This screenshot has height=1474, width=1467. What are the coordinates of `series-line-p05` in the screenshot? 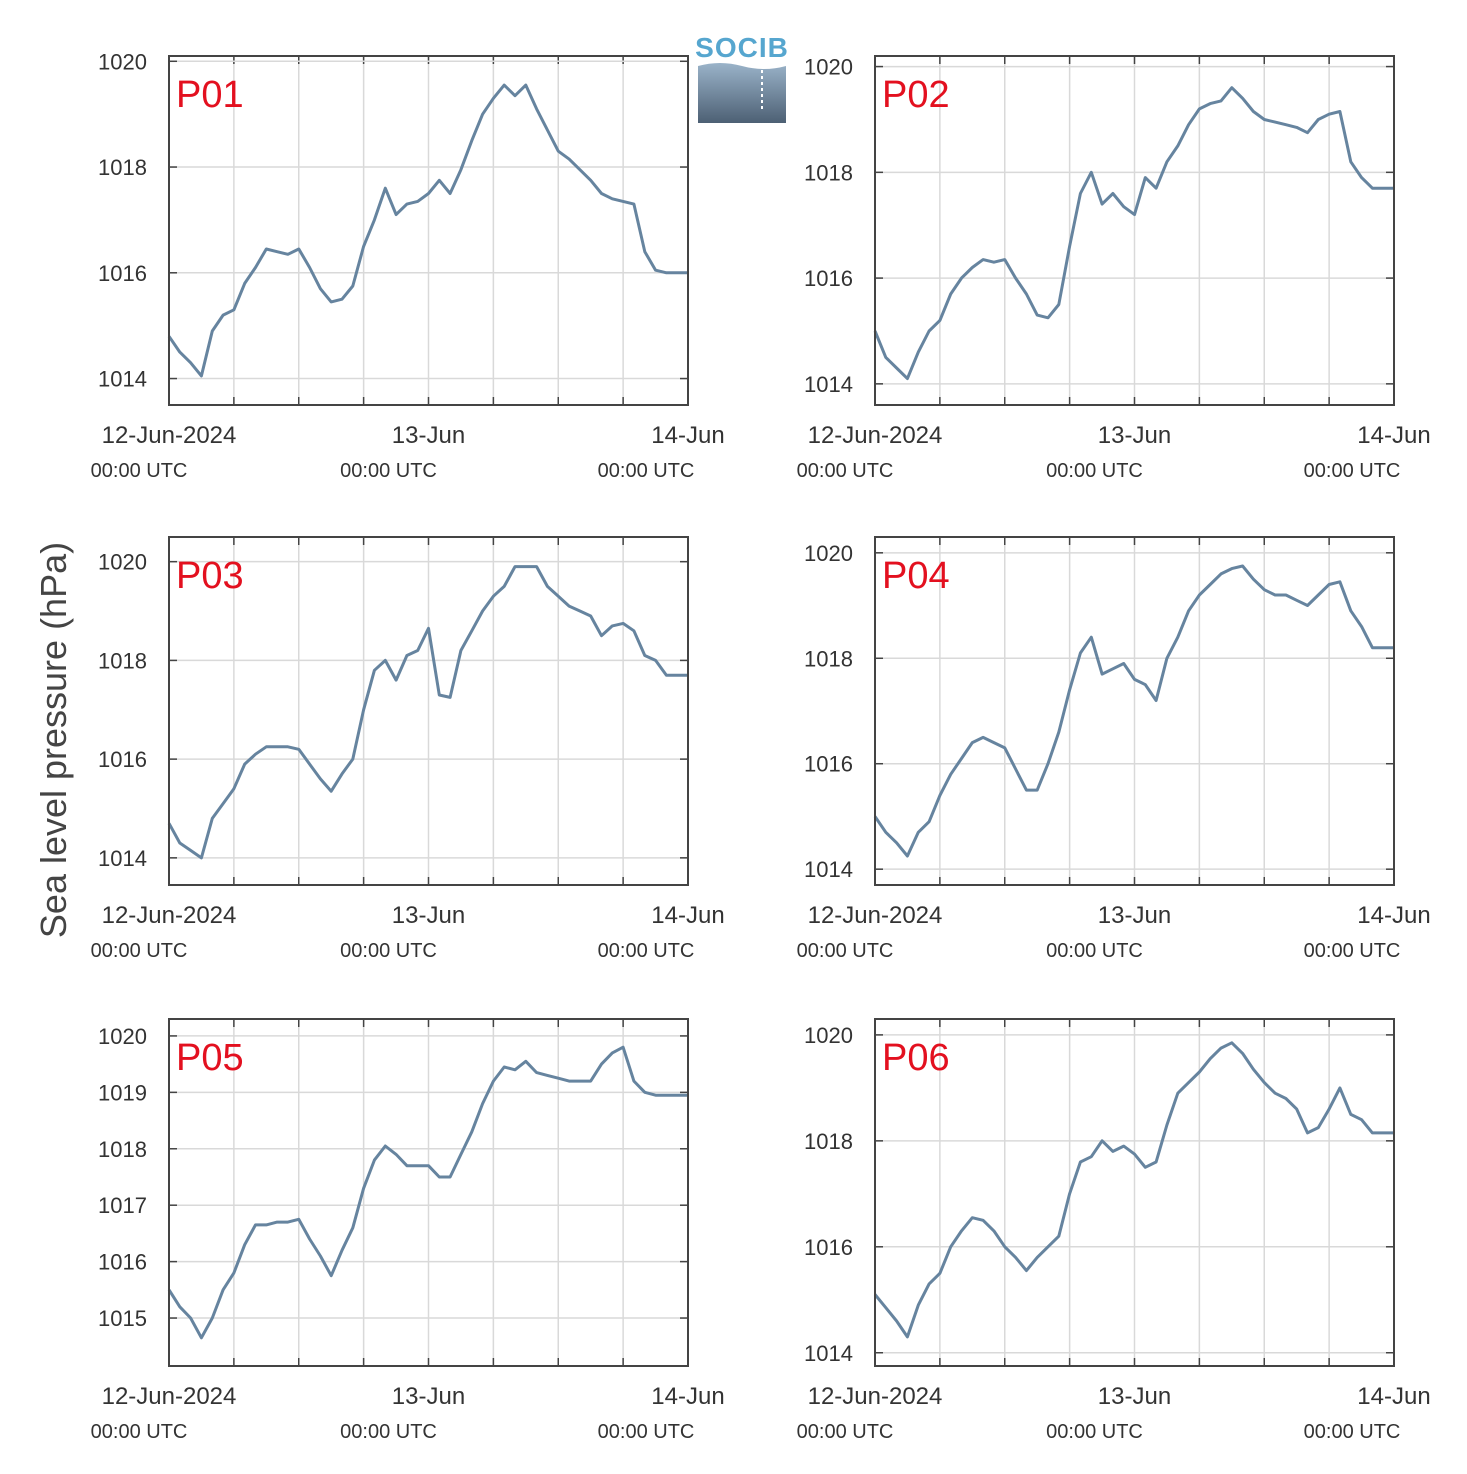 It's located at (427, 1192).